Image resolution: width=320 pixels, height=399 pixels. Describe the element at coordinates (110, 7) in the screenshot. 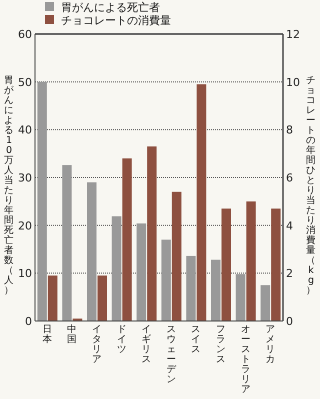

I see `legend-label: 胃がんによる死亡者` at that location.